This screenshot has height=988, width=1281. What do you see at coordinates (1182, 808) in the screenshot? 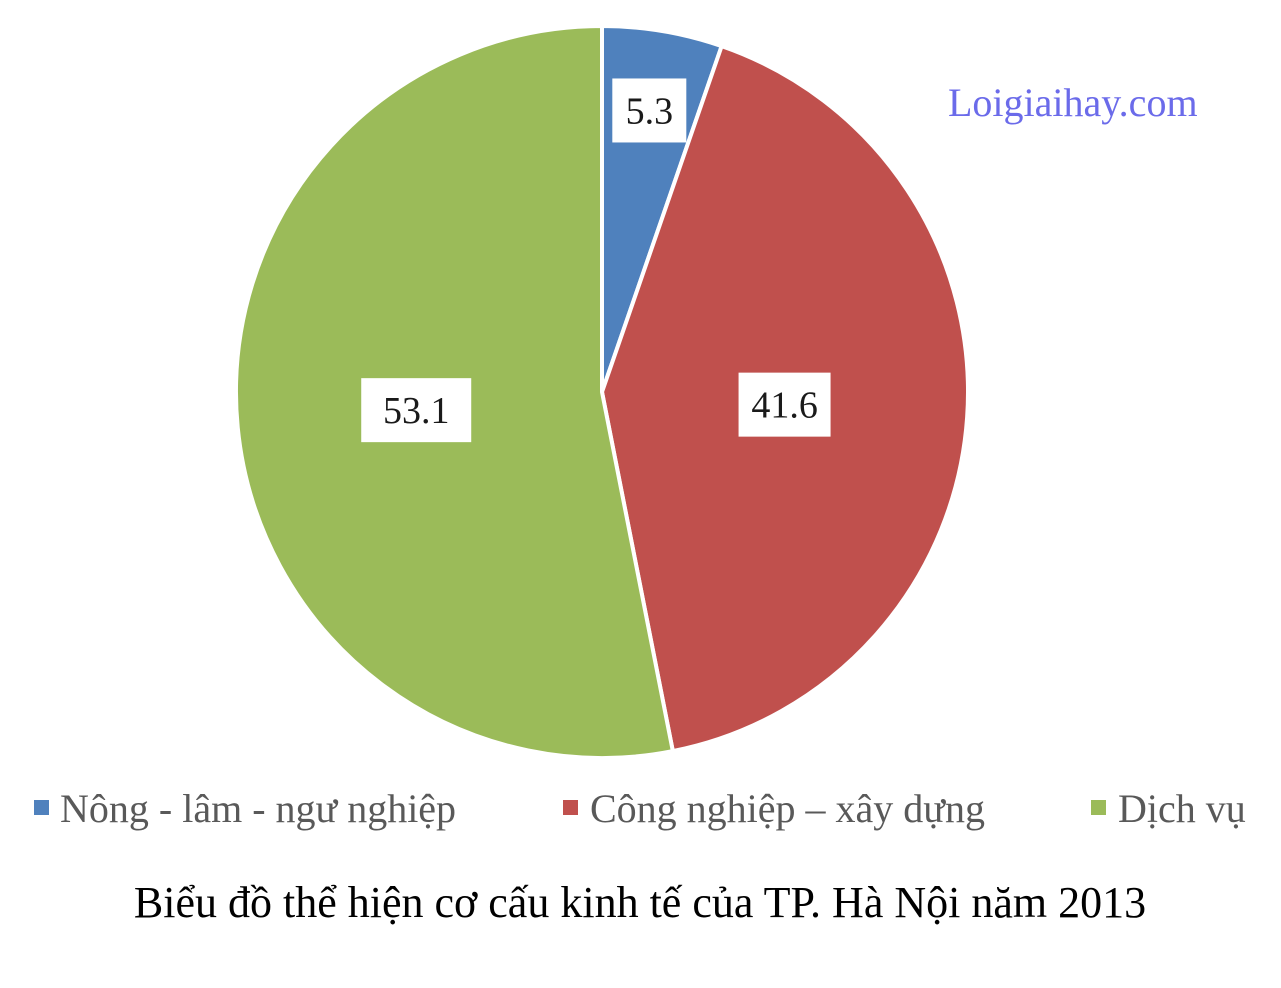
I see `legend-label-dich-vu: Dịch vụ` at bounding box center [1182, 808].